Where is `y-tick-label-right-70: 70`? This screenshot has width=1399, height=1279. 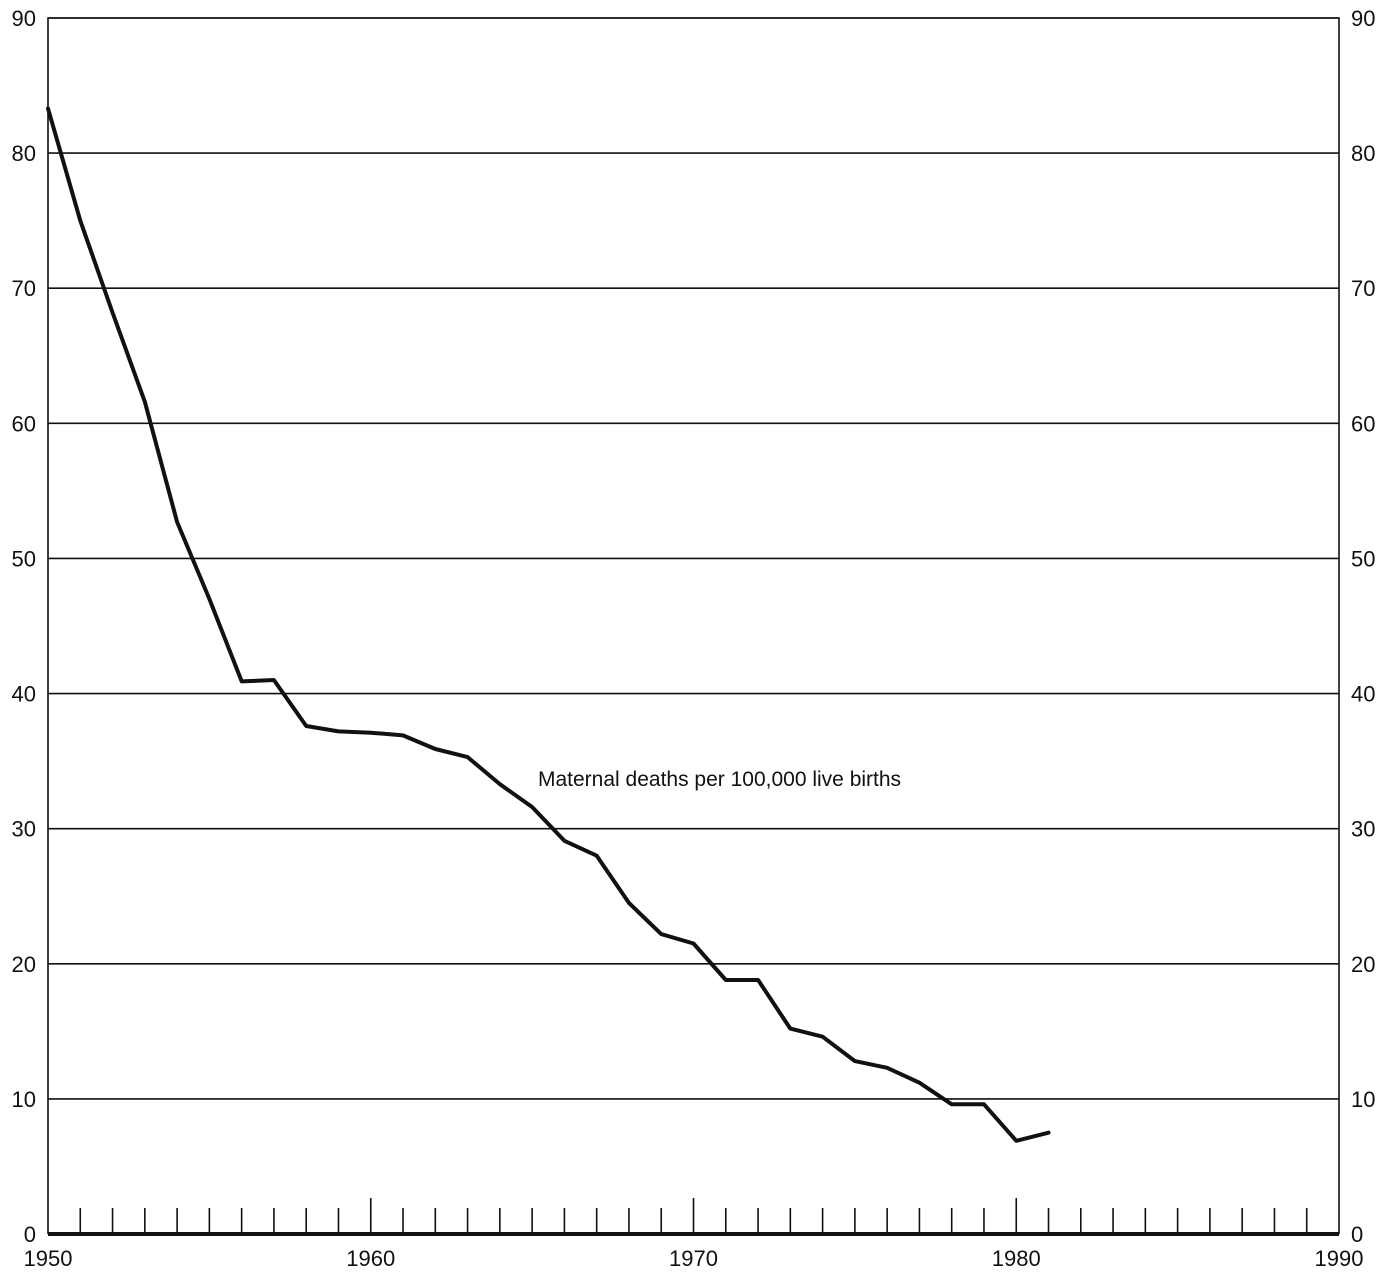 y-tick-label-right-70: 70 is located at coordinates (1363, 288).